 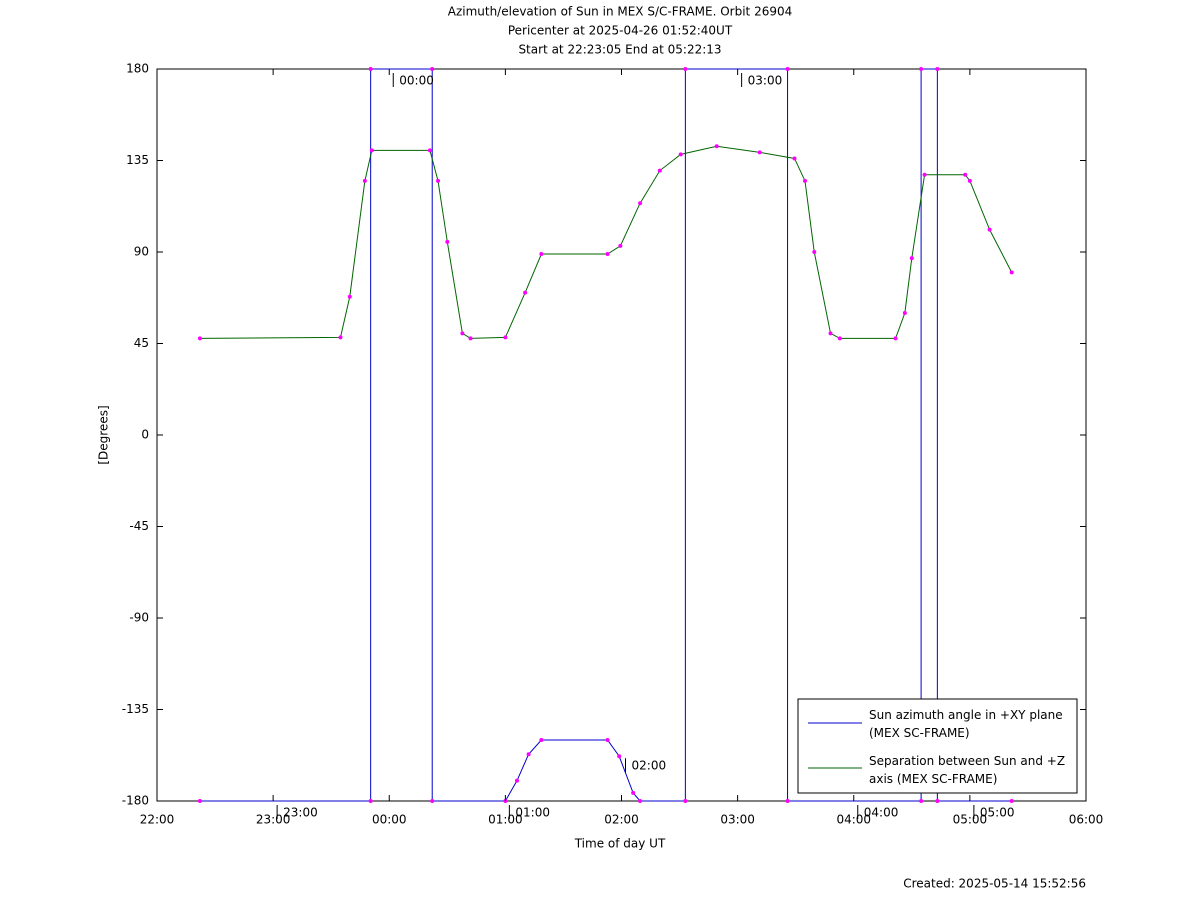 What do you see at coordinates (737, 820) in the screenshot?
I see `x-tick-label: 03:00` at bounding box center [737, 820].